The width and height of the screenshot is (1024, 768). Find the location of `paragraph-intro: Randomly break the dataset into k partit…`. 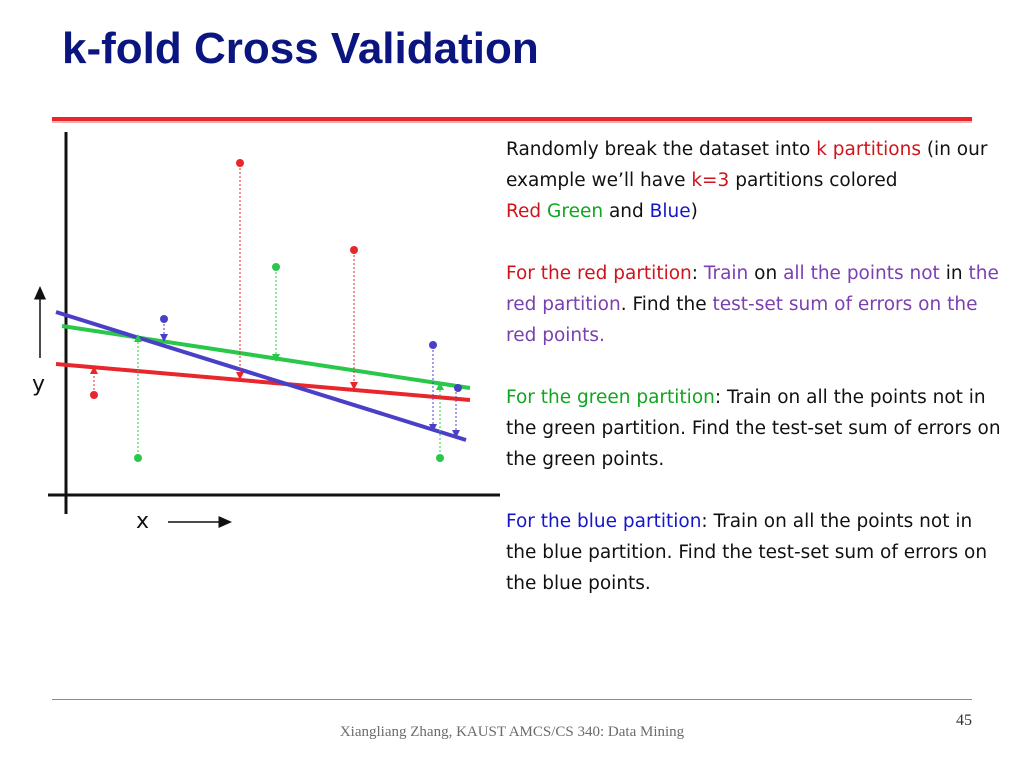

paragraph-intro: Randomly break the dataset into k partit… is located at coordinates (756, 180).